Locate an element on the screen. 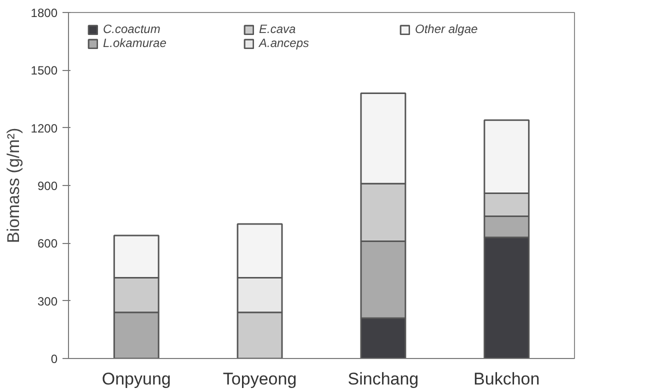  y-tick-label: 1200 is located at coordinates (44, 128).